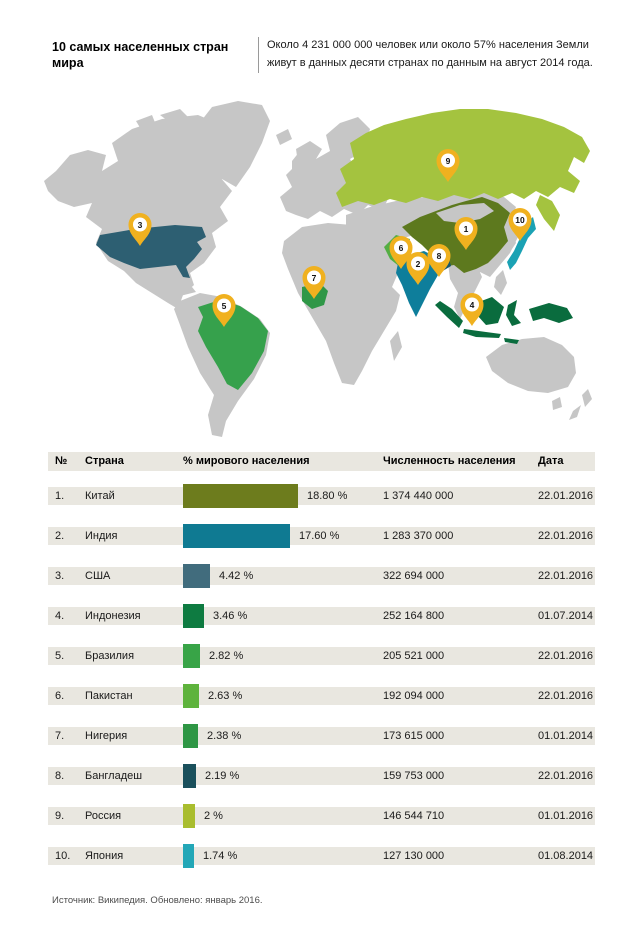  I want to click on country-name-cell: США, so click(98, 576).